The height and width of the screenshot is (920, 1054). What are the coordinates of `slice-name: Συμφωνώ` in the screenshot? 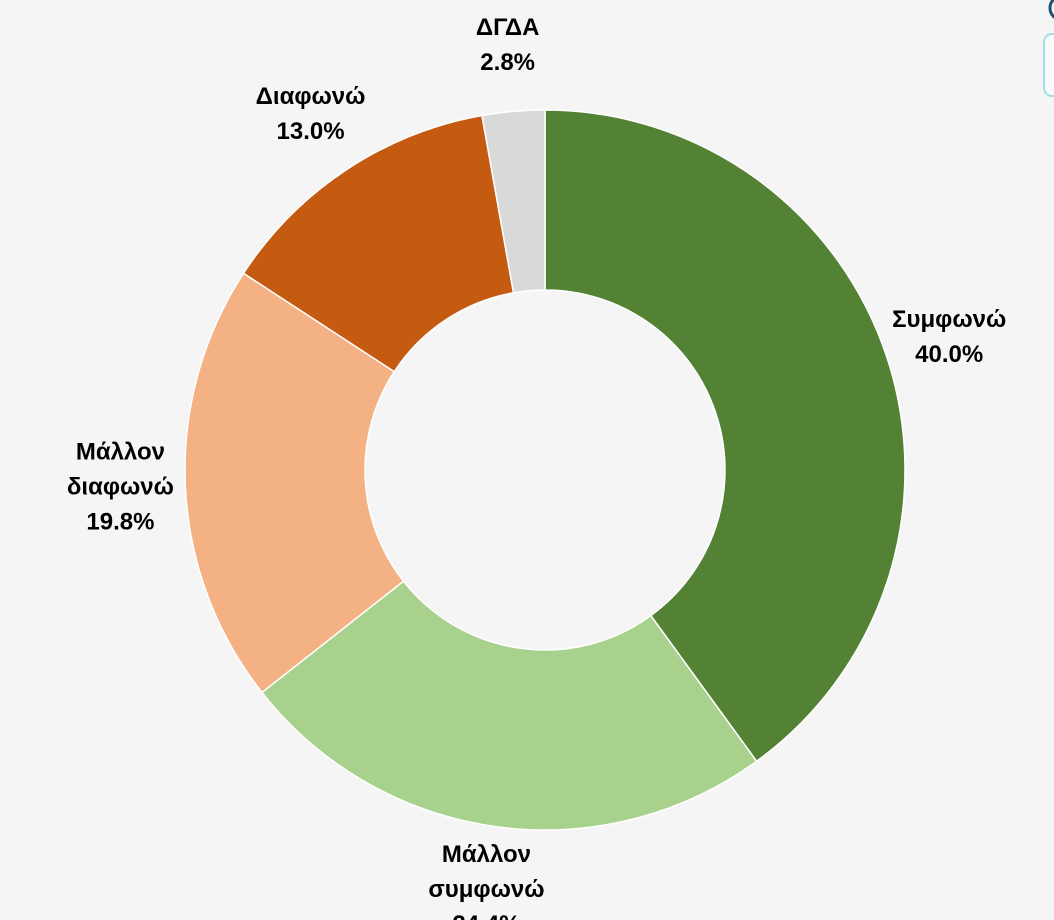 It's located at (949, 320).